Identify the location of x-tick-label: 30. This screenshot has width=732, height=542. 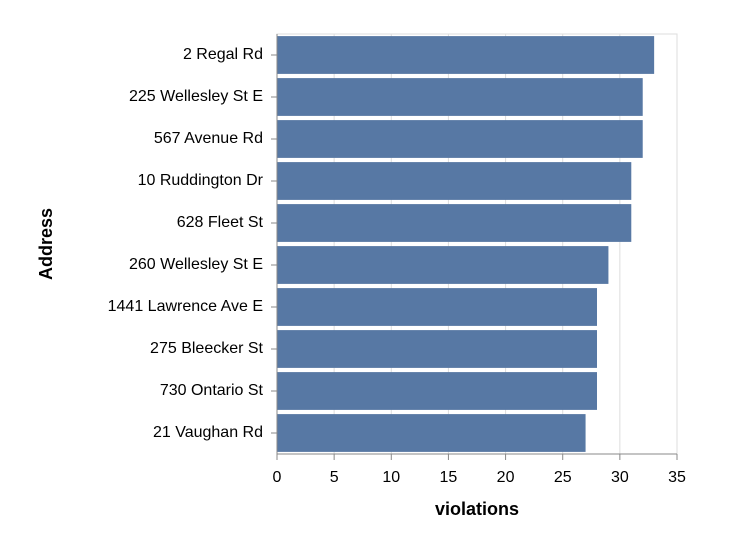
(620, 477).